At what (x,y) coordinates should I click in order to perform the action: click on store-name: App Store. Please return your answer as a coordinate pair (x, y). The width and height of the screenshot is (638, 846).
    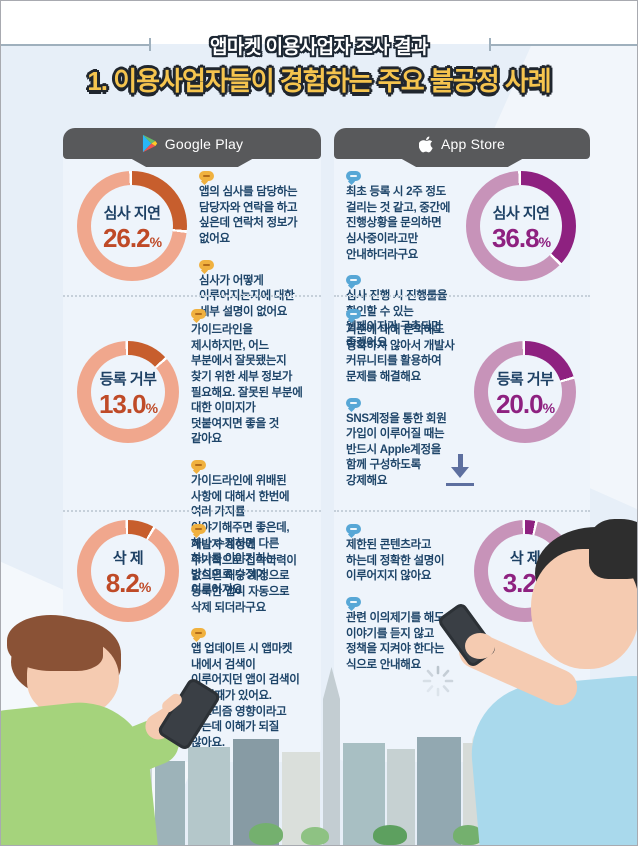
    Looking at the image, I should click on (473, 143).